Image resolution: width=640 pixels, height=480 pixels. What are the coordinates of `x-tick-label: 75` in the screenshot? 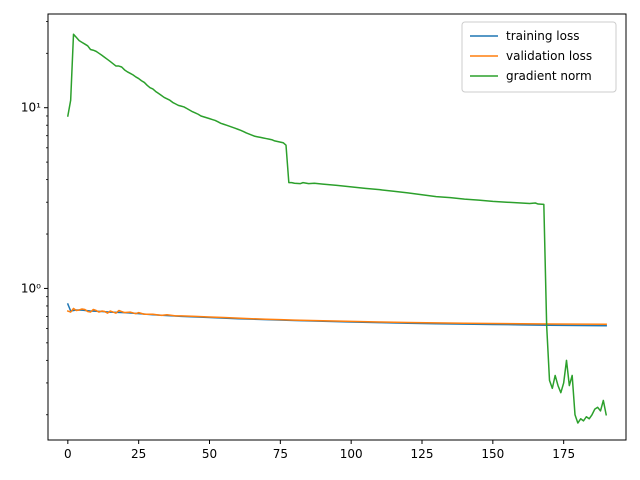 It's located at (280, 454).